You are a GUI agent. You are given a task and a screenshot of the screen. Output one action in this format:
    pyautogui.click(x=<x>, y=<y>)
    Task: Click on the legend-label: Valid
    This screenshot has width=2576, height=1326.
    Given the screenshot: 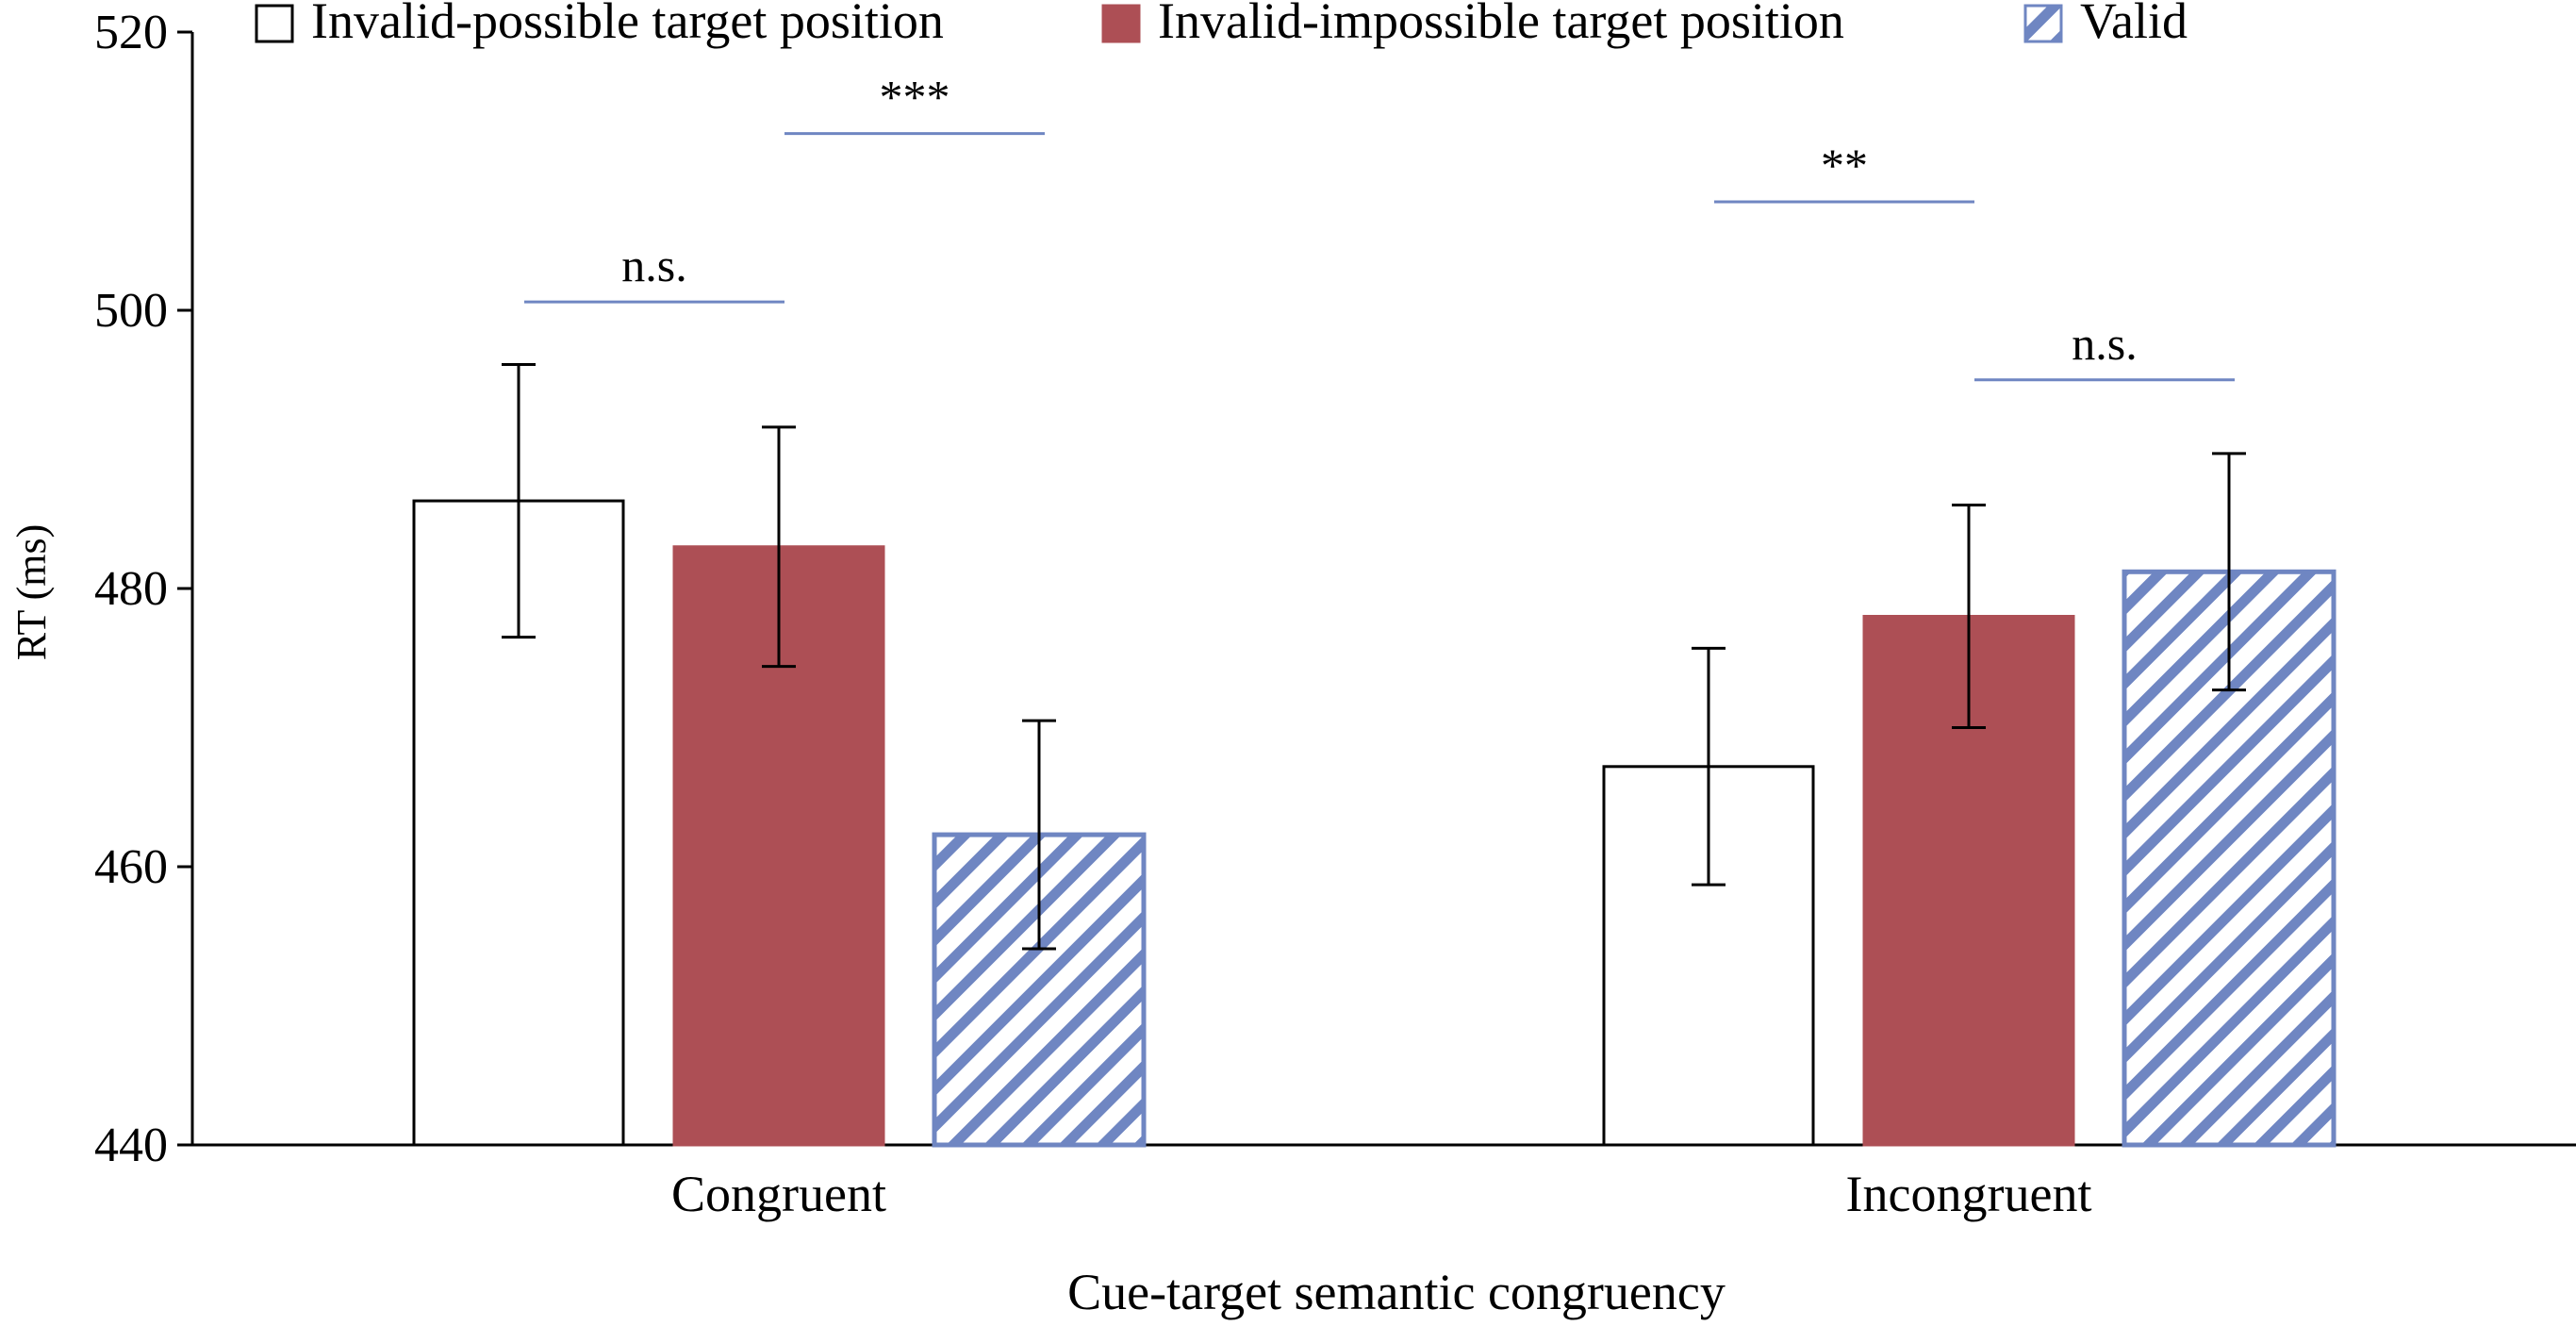 What is the action you would take?
    pyautogui.click(x=2134, y=24)
    